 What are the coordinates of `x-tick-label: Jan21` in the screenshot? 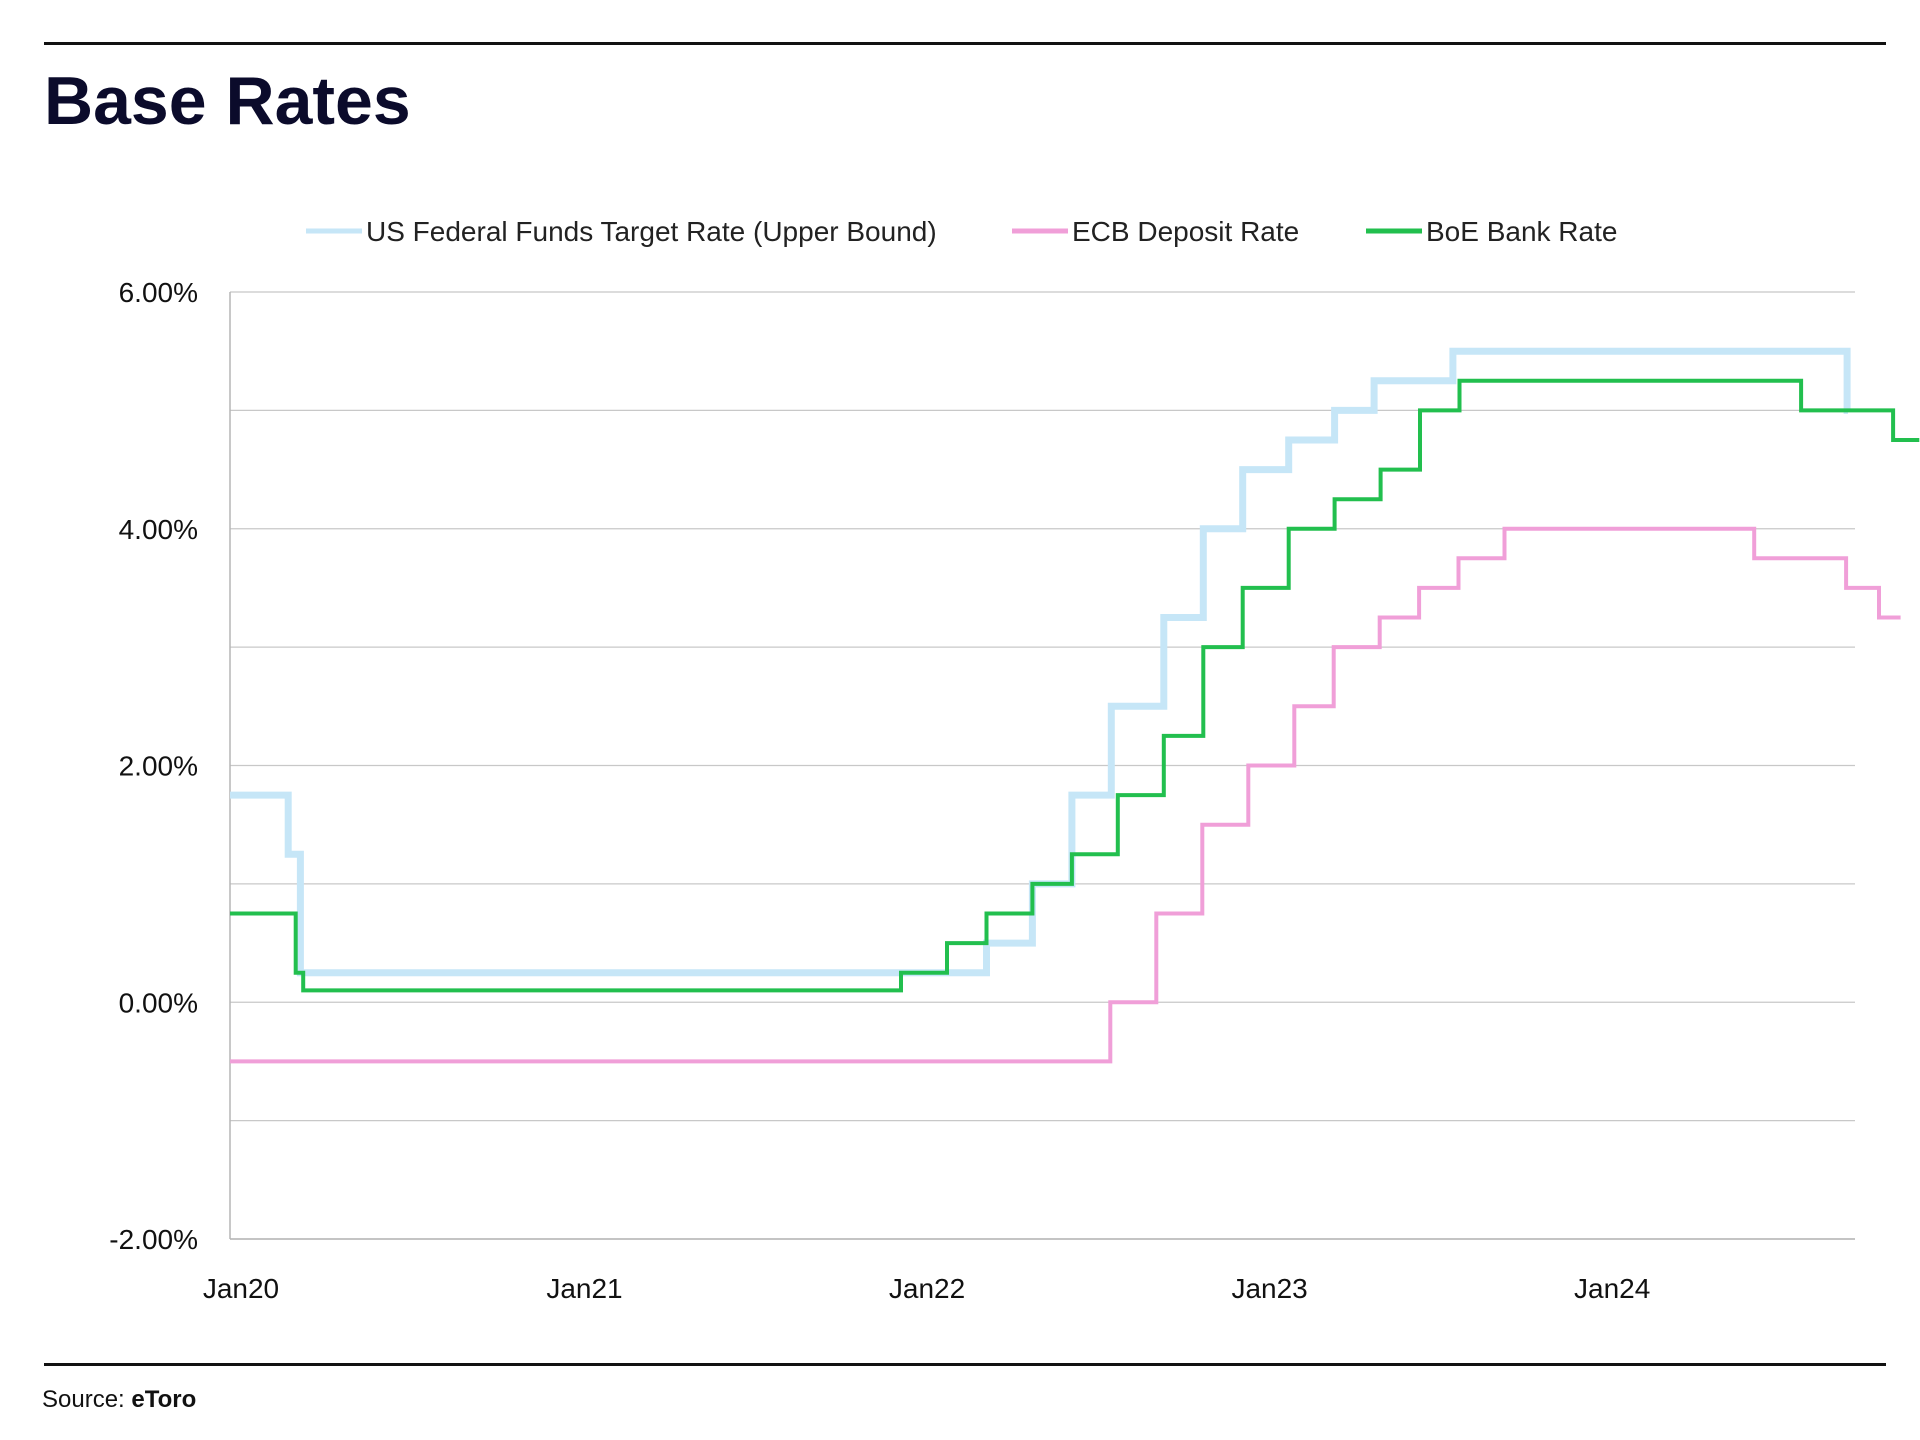 It's located at (584, 1288).